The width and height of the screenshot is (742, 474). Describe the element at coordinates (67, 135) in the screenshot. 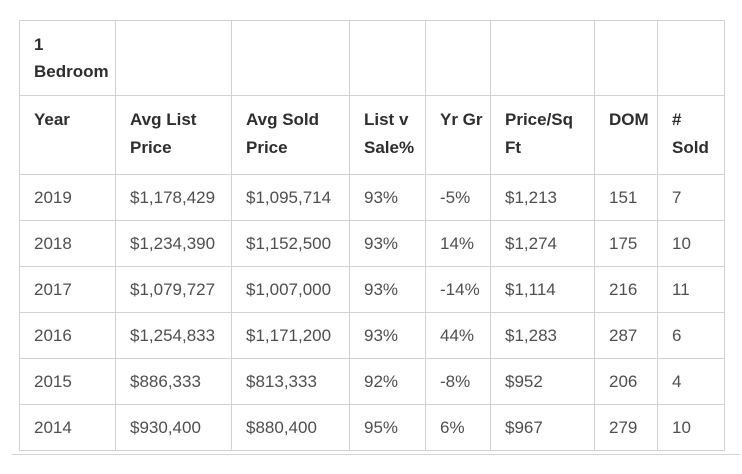

I see `column-header-year: Year` at that location.